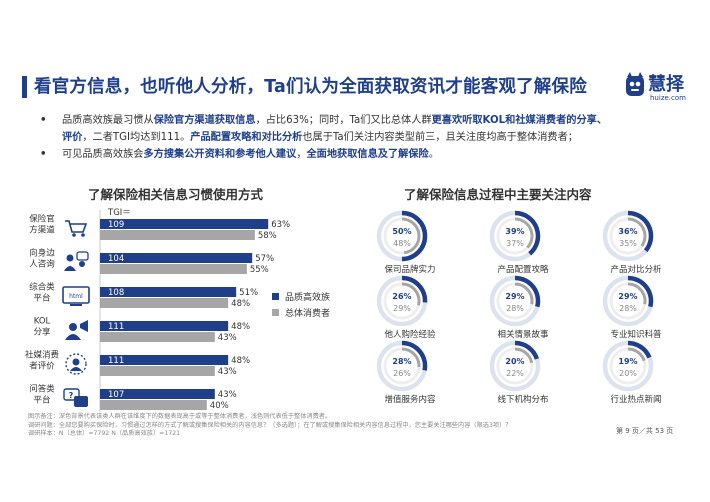 This screenshot has height=502, width=710. Describe the element at coordinates (635, 399) in the screenshot. I see `donut-label: 行业热点新闻` at that location.